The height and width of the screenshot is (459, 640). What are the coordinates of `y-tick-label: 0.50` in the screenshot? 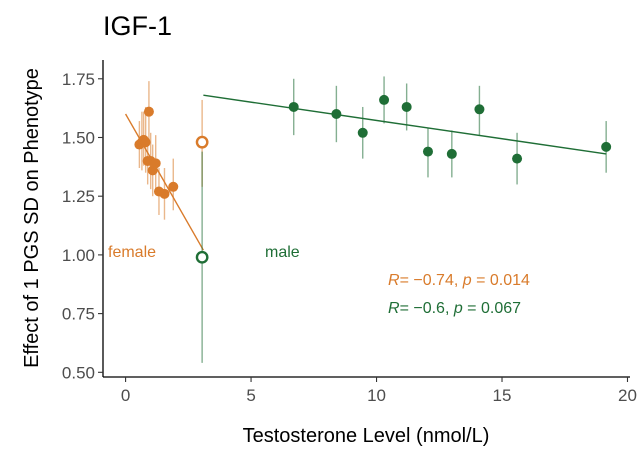 It's located at (78, 372).